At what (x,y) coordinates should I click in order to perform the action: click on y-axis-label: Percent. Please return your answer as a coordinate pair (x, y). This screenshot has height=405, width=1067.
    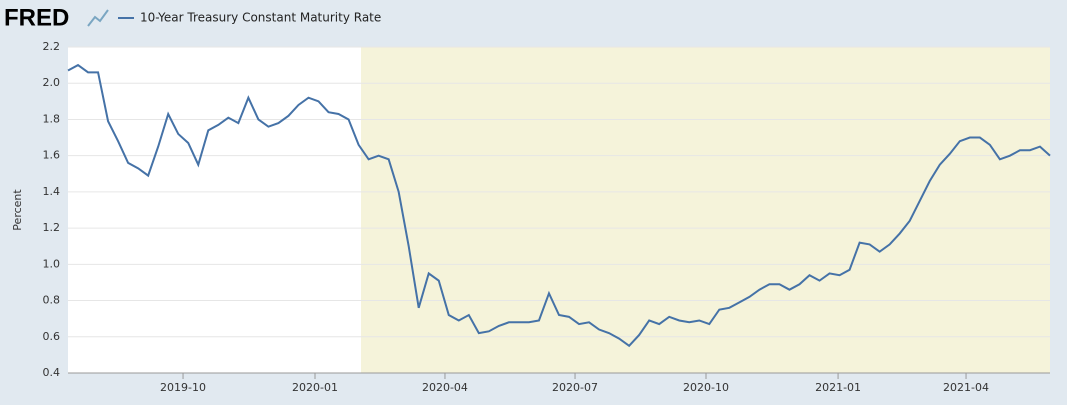
    Looking at the image, I should click on (17, 210).